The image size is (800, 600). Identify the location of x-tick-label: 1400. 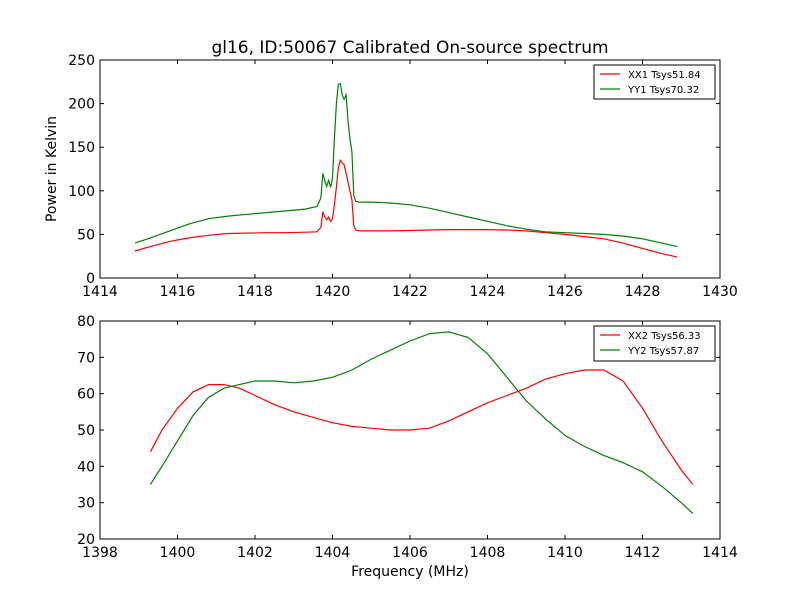
(178, 553).